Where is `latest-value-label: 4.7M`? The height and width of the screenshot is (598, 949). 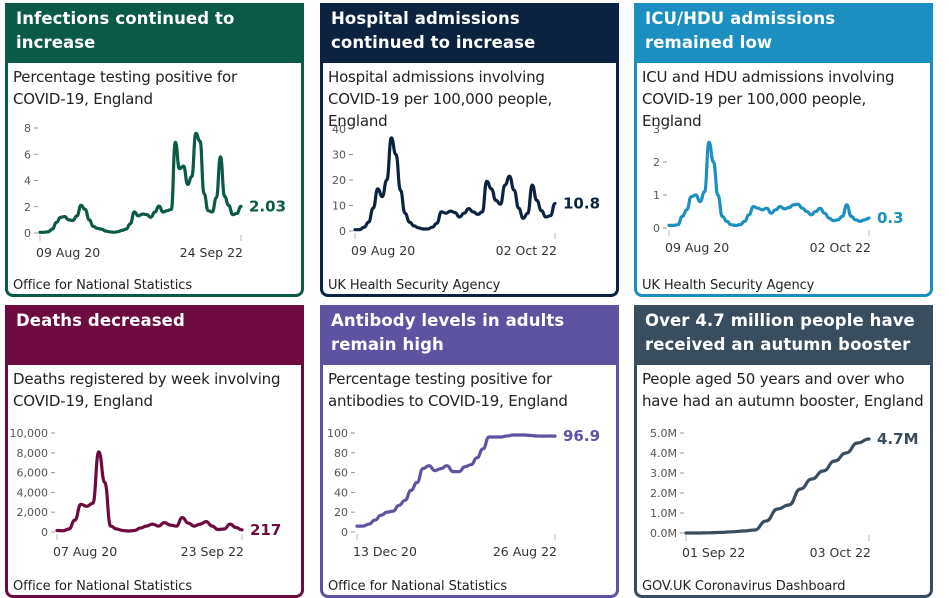 latest-value-label: 4.7M is located at coordinates (898, 439).